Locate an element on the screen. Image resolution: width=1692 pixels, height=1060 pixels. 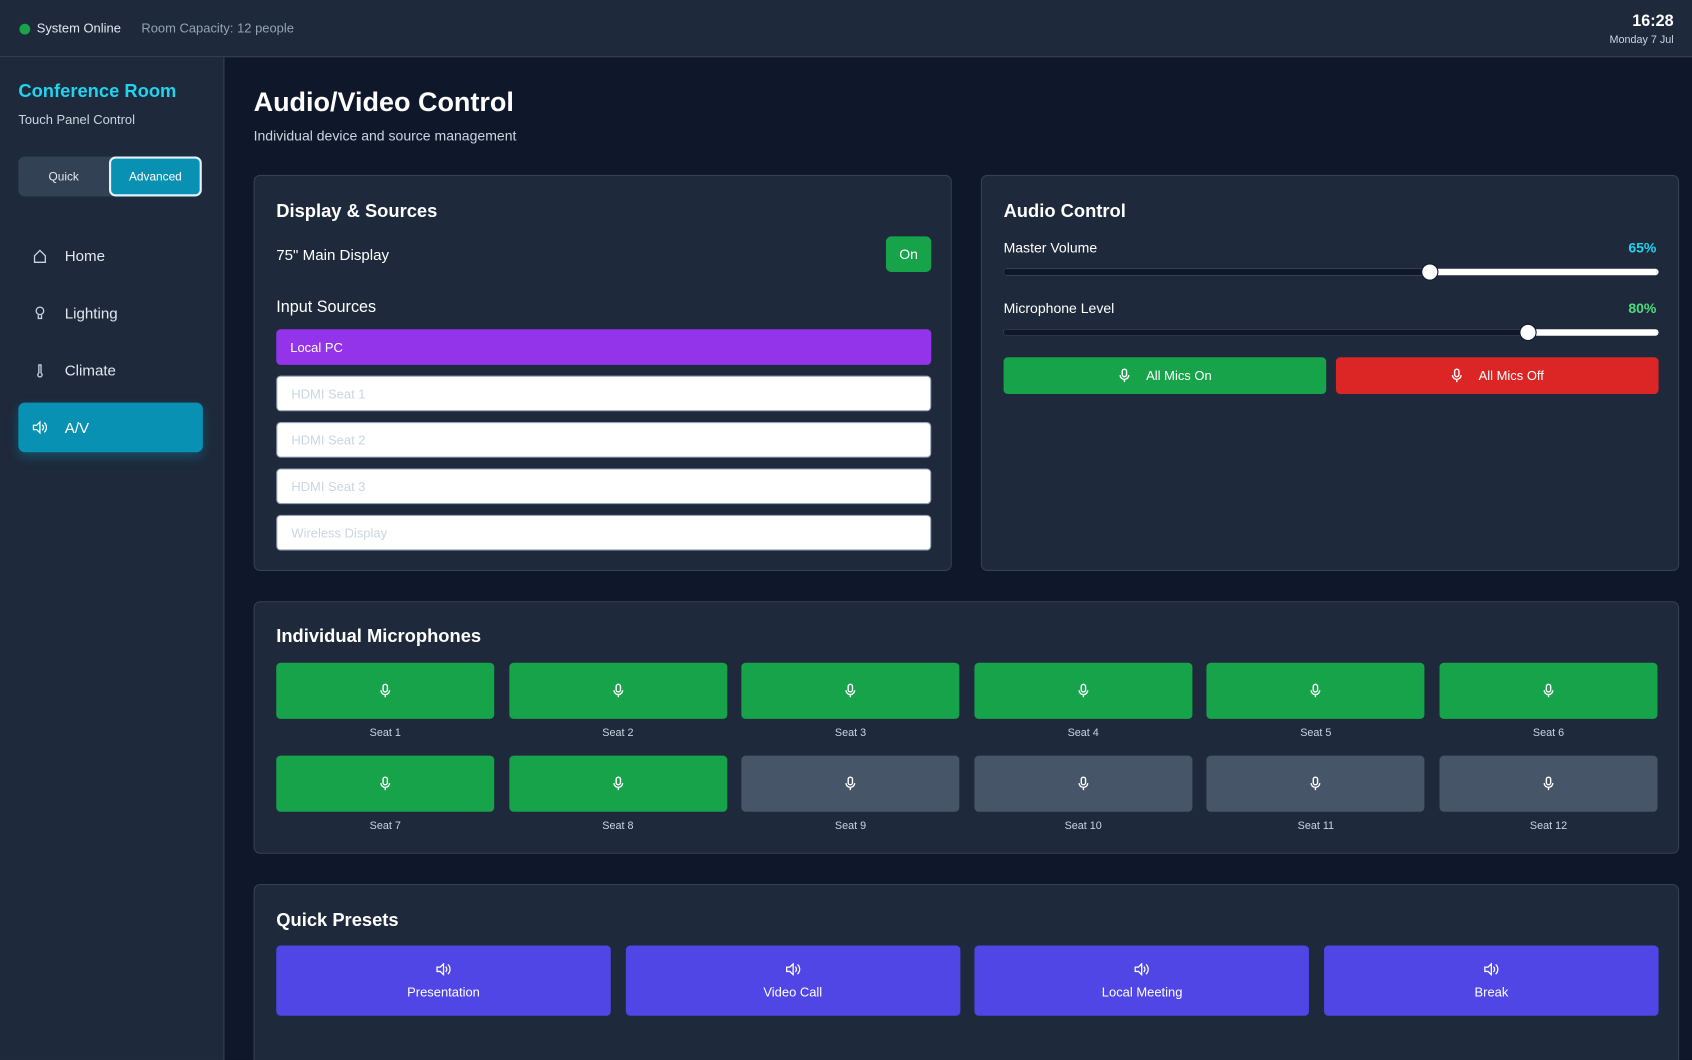
slider-value: 80% is located at coordinates (1642, 308).